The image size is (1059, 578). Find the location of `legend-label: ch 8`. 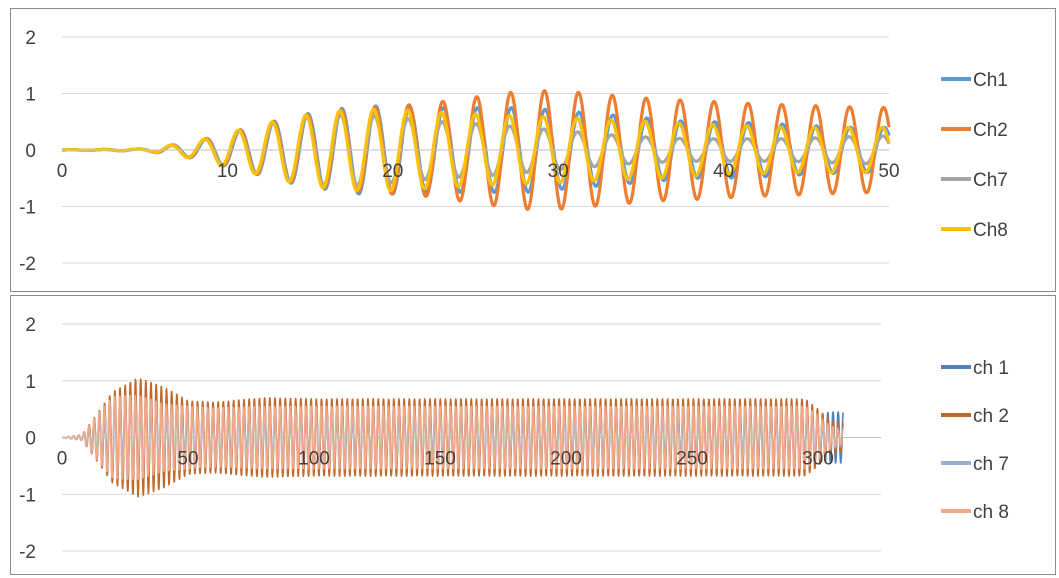

legend-label: ch 8 is located at coordinates (991, 512).